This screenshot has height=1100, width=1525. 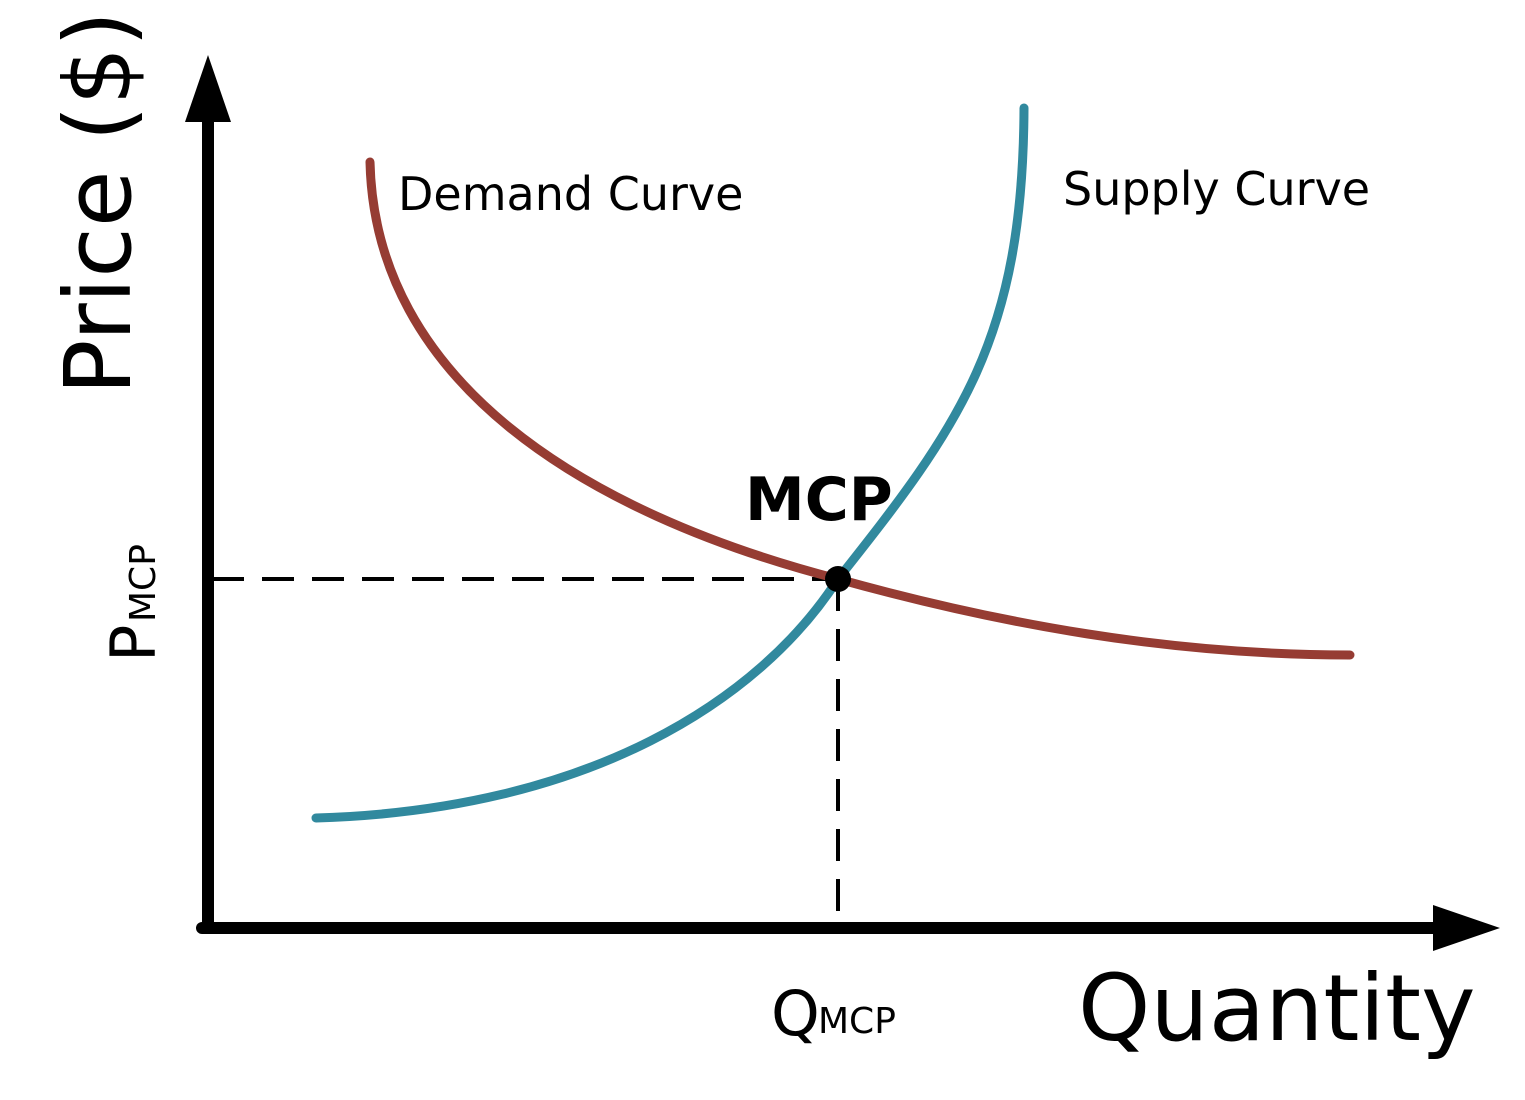 I want to click on equilibrium-label: MCP, so click(x=819, y=500).